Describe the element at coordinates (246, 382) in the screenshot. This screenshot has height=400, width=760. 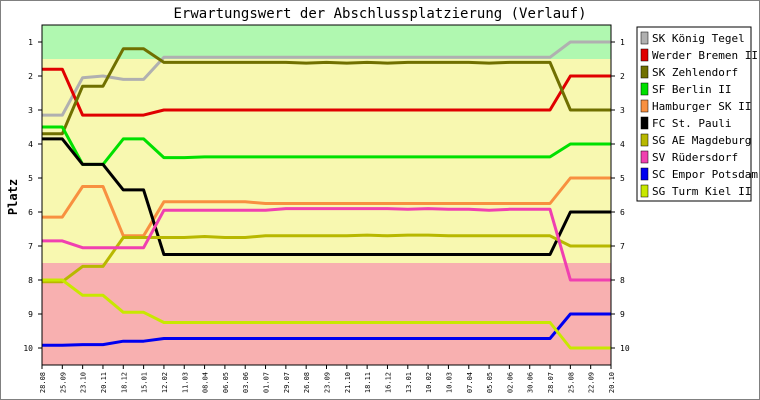
I see `x-tick-label-10: 03.06` at that location.